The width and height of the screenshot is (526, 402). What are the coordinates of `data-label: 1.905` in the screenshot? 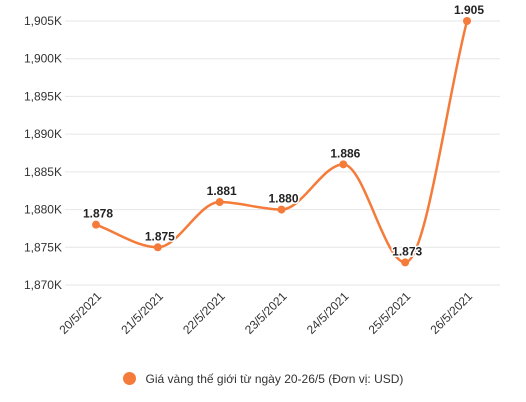 It's located at (469, 10).